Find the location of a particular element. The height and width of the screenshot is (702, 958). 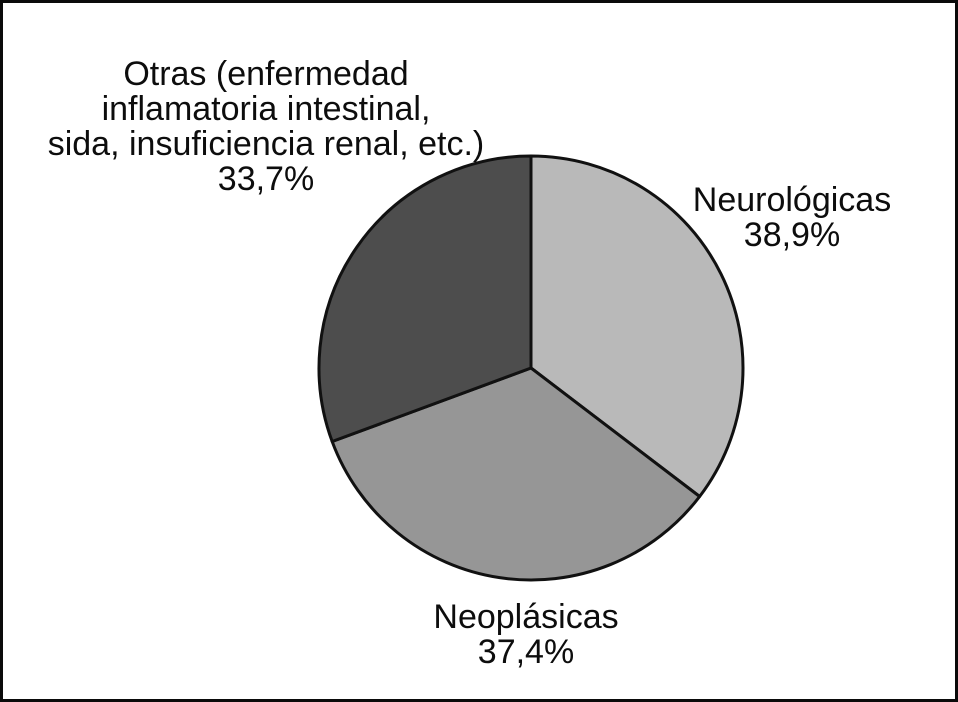

slice-value-otras: 33,7% is located at coordinates (266, 179).